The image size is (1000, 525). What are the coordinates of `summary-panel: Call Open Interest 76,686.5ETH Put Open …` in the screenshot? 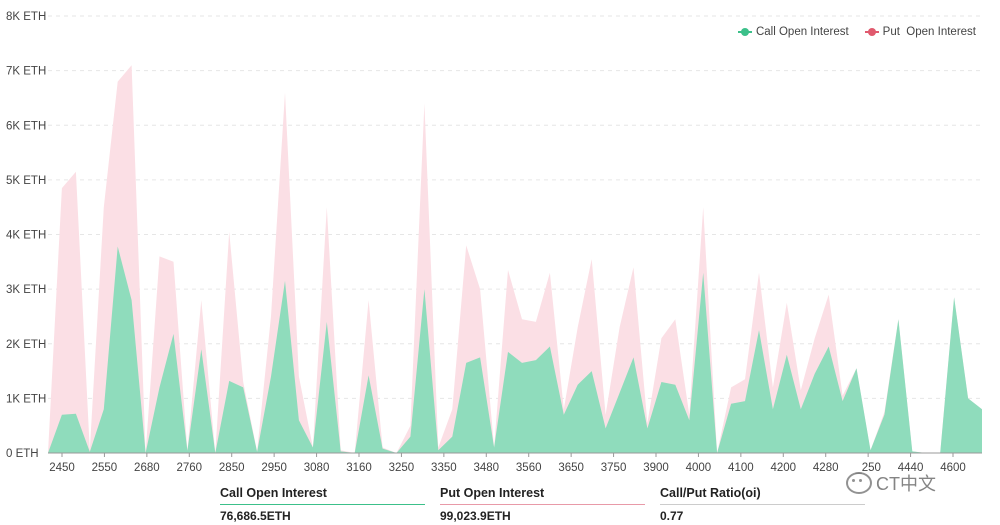 It's located at (550, 504).